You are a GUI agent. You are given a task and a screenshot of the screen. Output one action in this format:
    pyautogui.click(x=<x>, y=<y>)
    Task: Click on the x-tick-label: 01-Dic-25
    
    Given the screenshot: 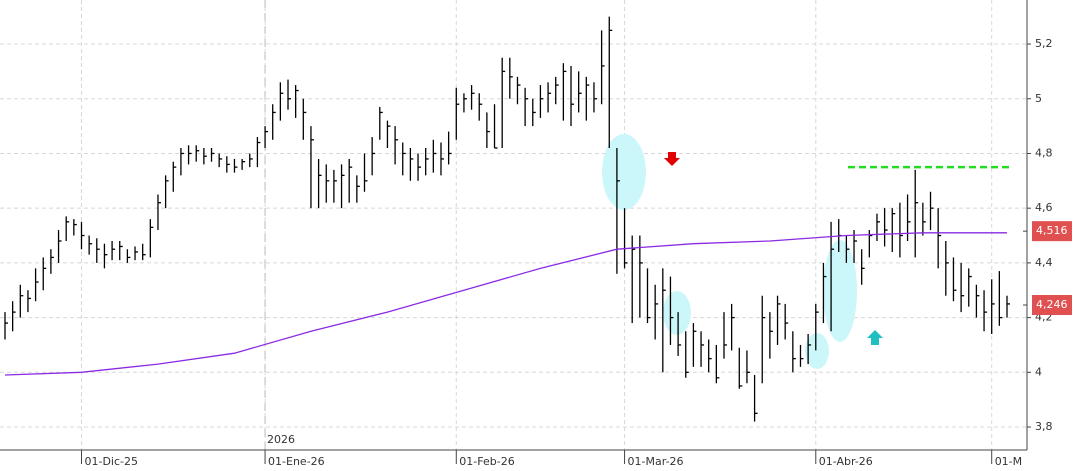 What is the action you would take?
    pyautogui.click(x=111, y=461)
    